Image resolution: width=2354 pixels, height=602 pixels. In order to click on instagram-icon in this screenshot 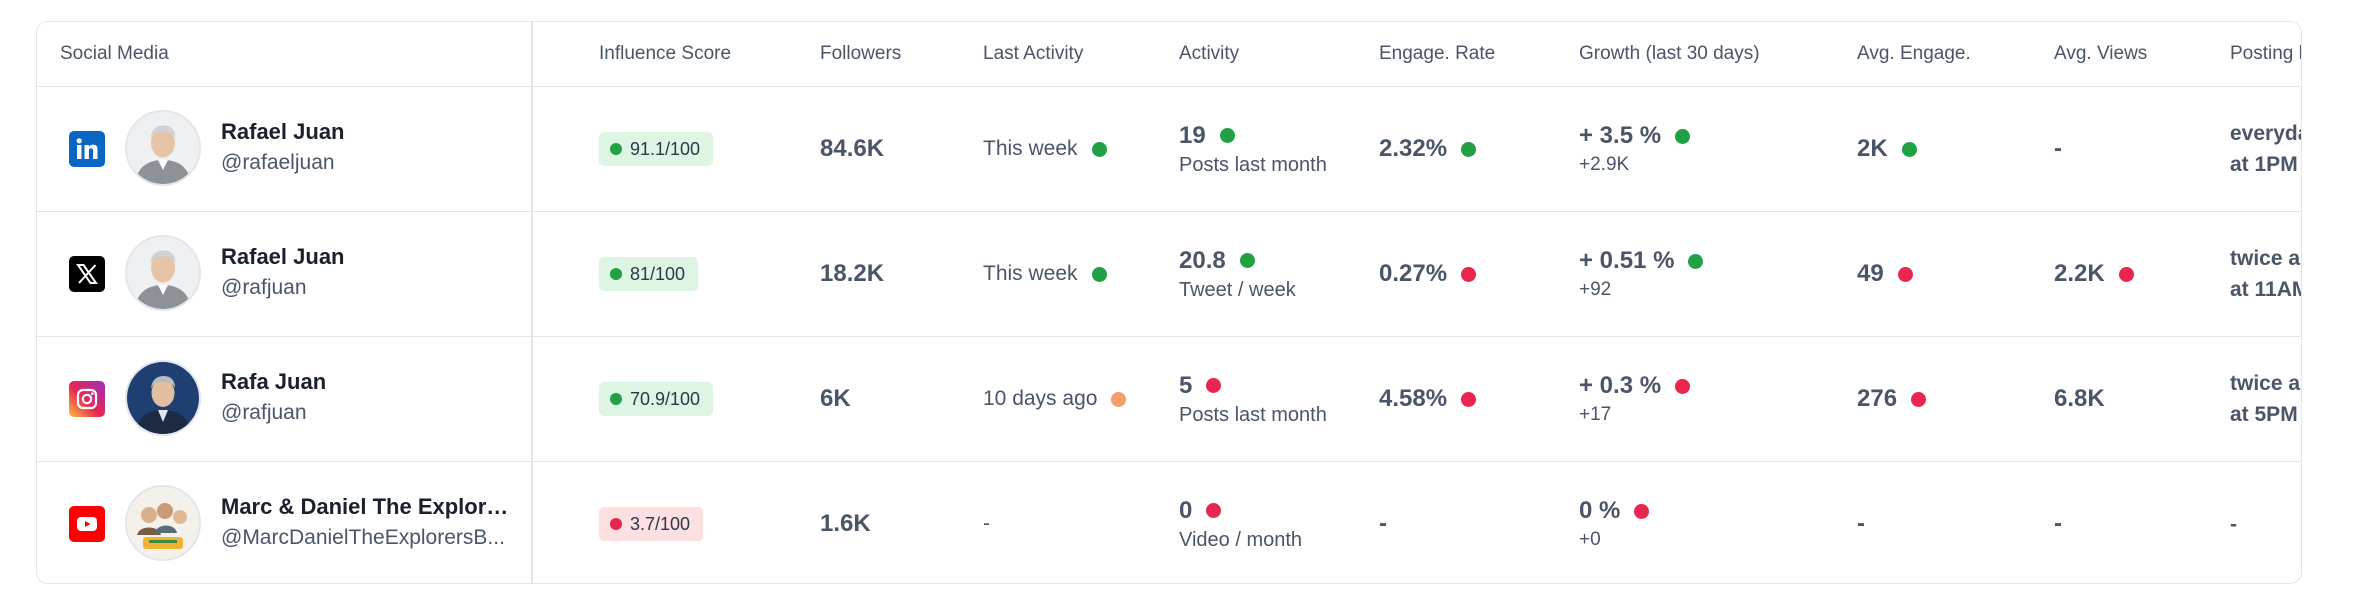, I will do `click(87, 399)`.